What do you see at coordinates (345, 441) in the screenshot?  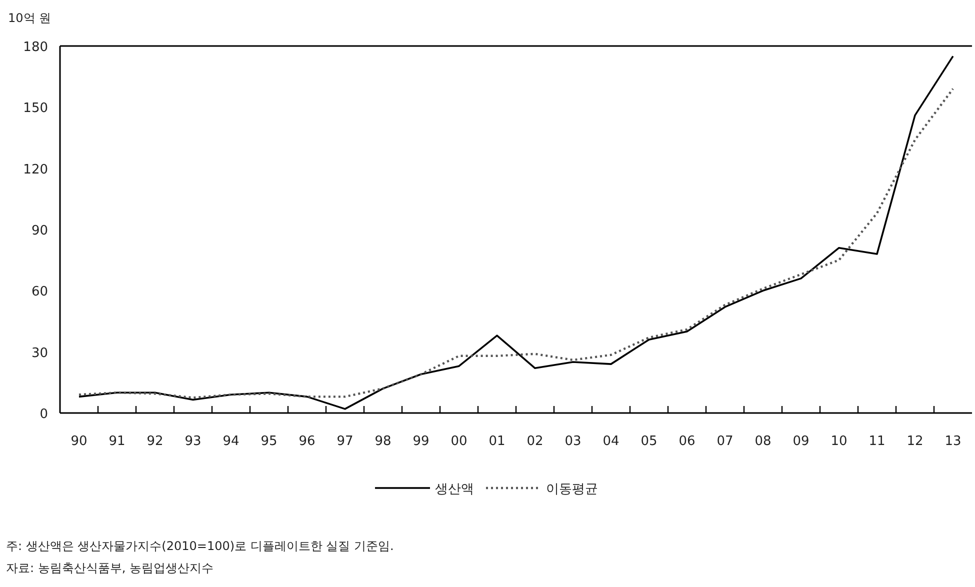 I see `x-tick-label: 97` at bounding box center [345, 441].